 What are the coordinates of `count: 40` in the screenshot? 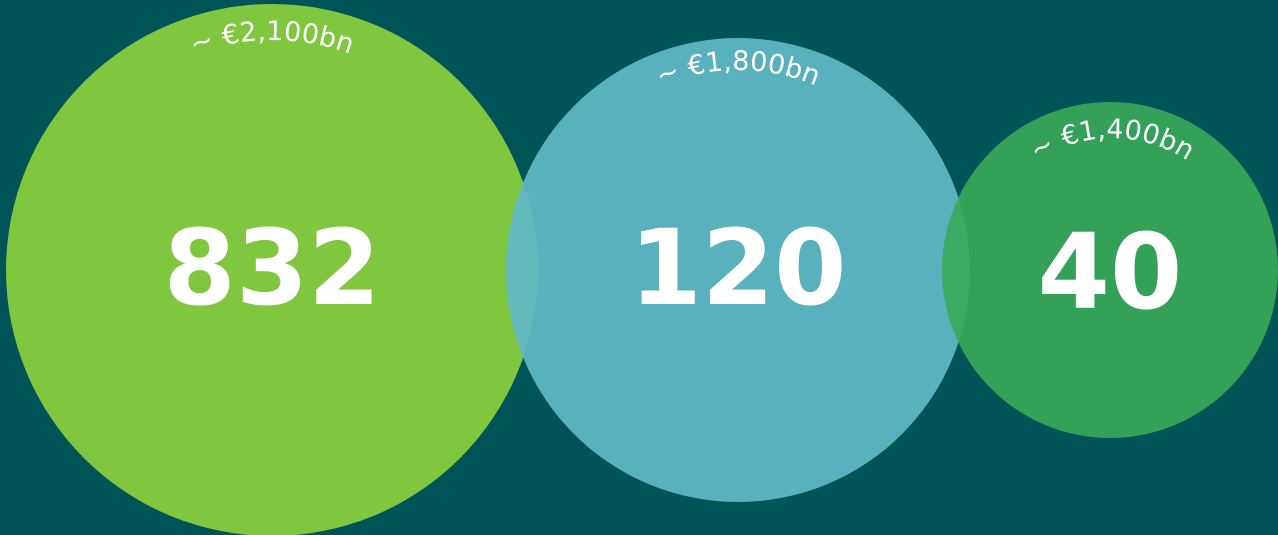 It's located at (1110, 272).